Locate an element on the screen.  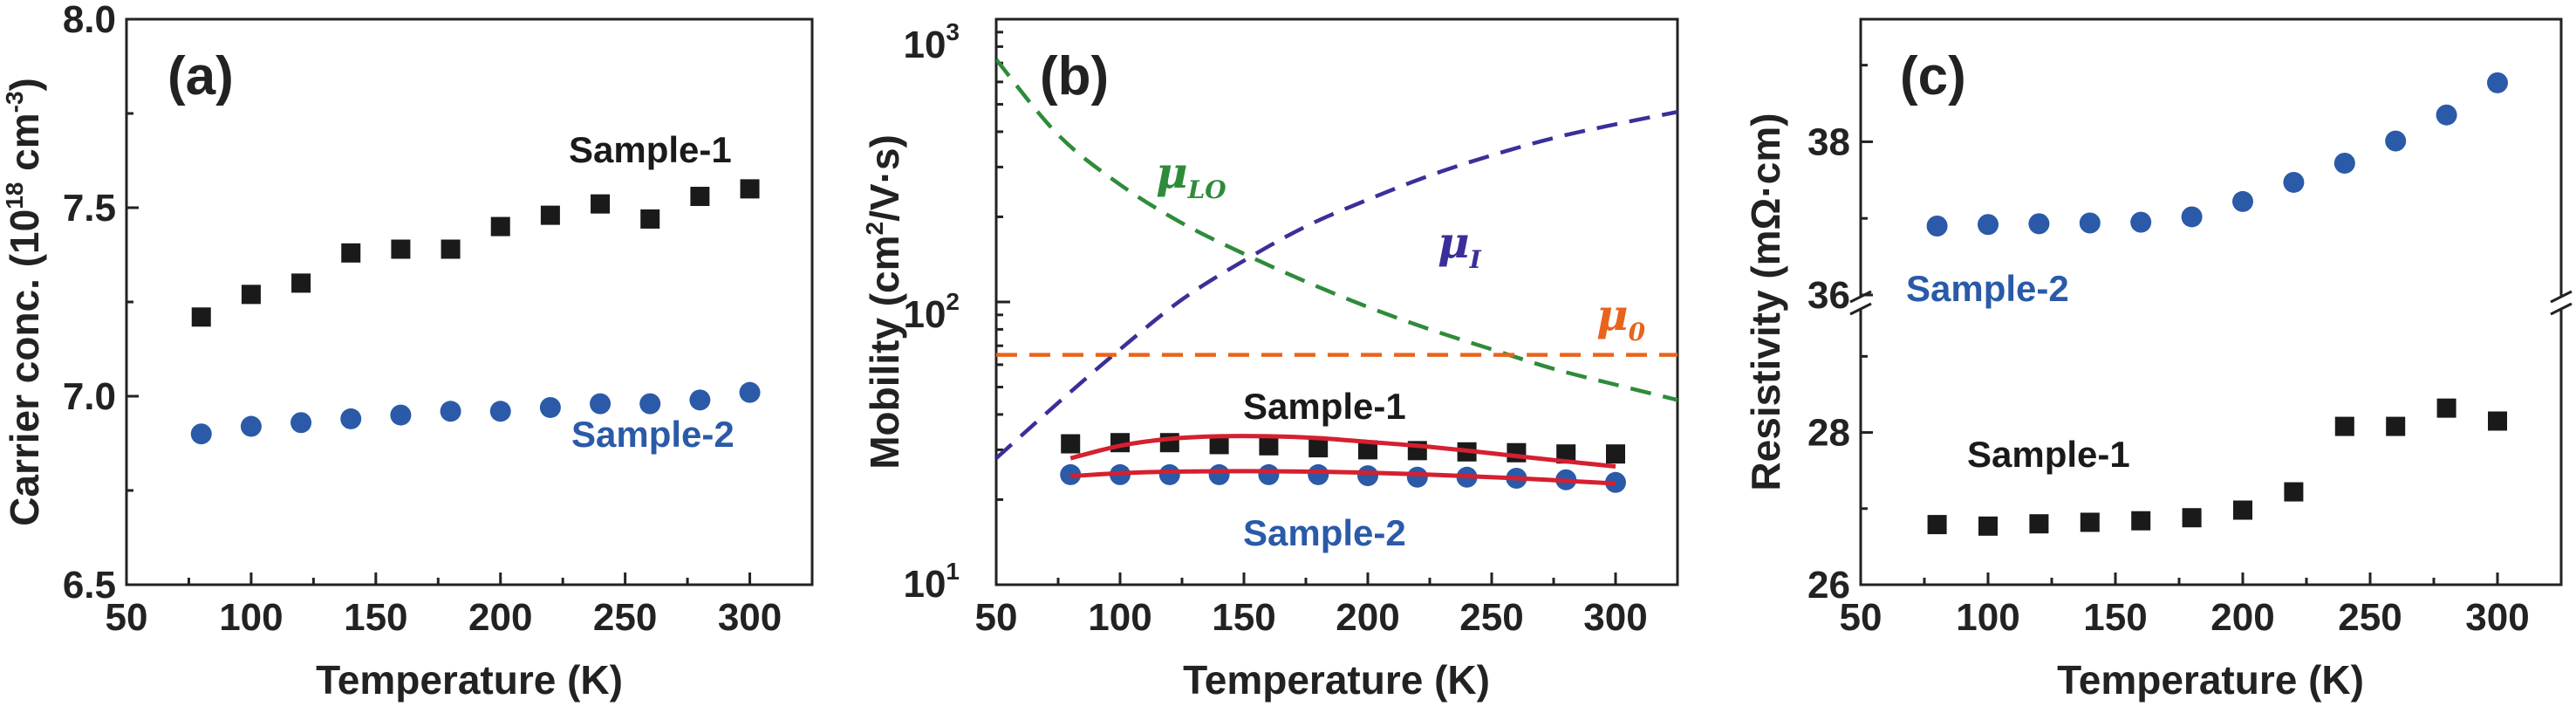
mu-0-label: μ0 is located at coordinates (1621, 317).